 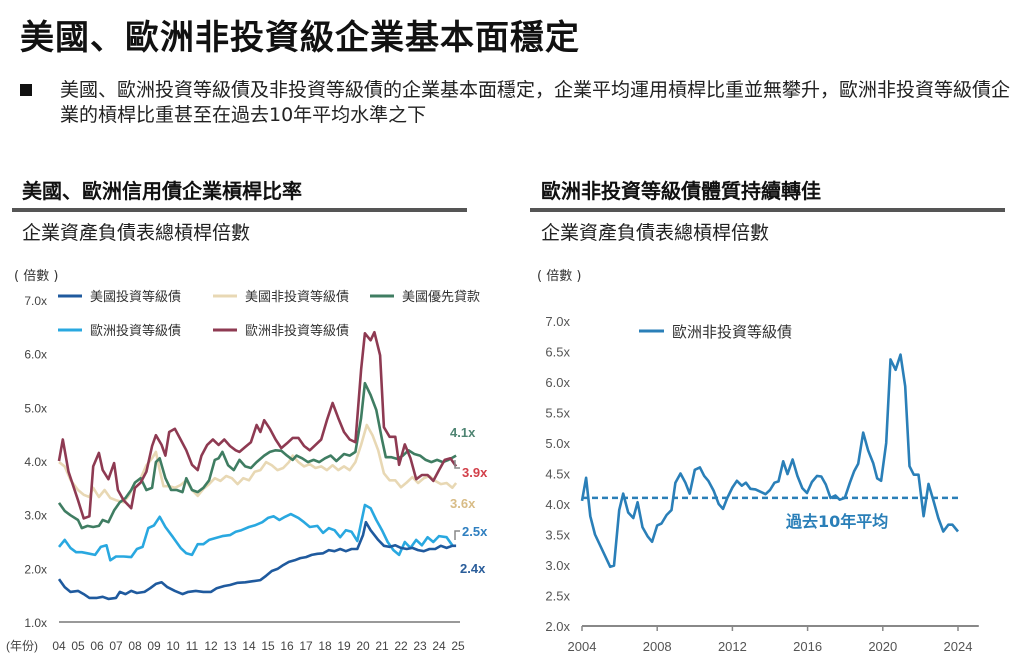 I want to click on left-x-tick-label: 19, so click(x=344, y=646).